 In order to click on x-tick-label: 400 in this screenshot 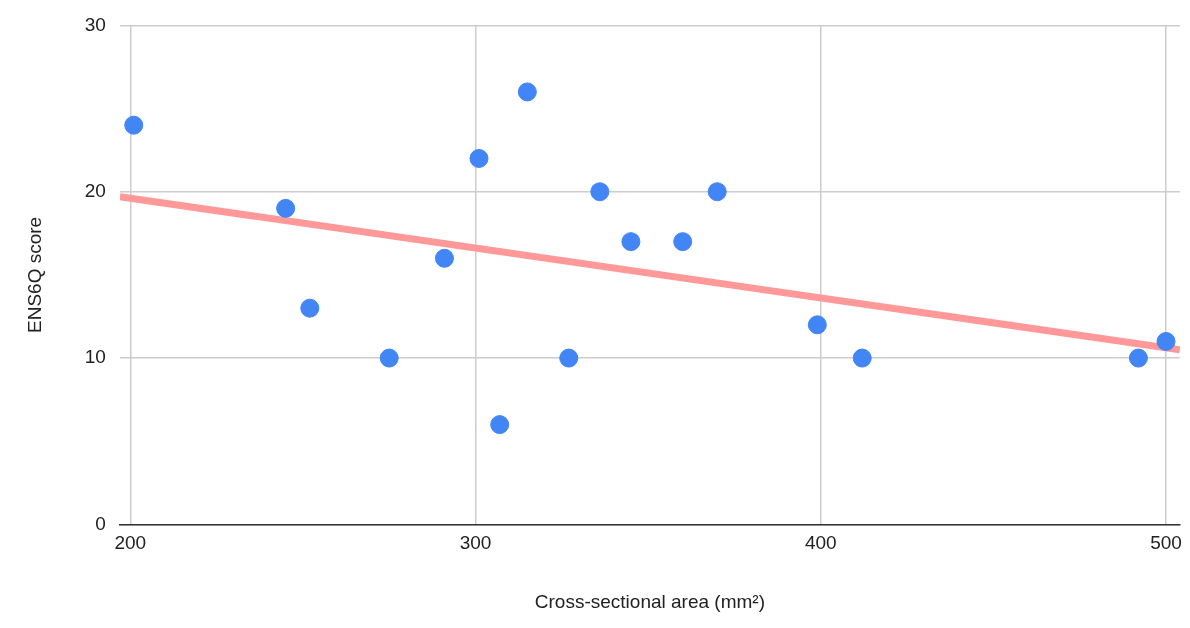, I will do `click(820, 543)`.